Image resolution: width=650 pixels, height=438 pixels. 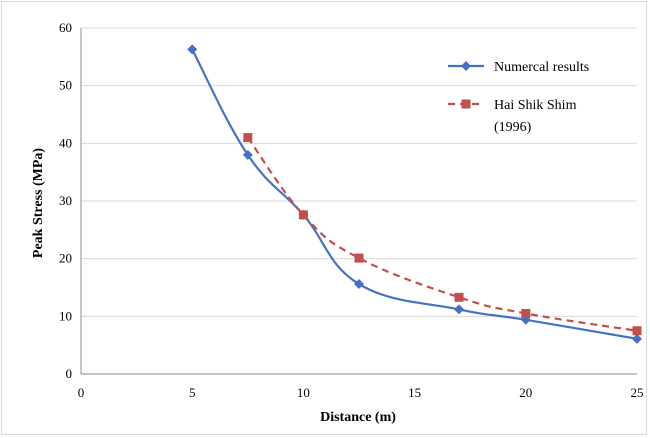 I want to click on y-tick-label: 30, so click(x=65, y=200).